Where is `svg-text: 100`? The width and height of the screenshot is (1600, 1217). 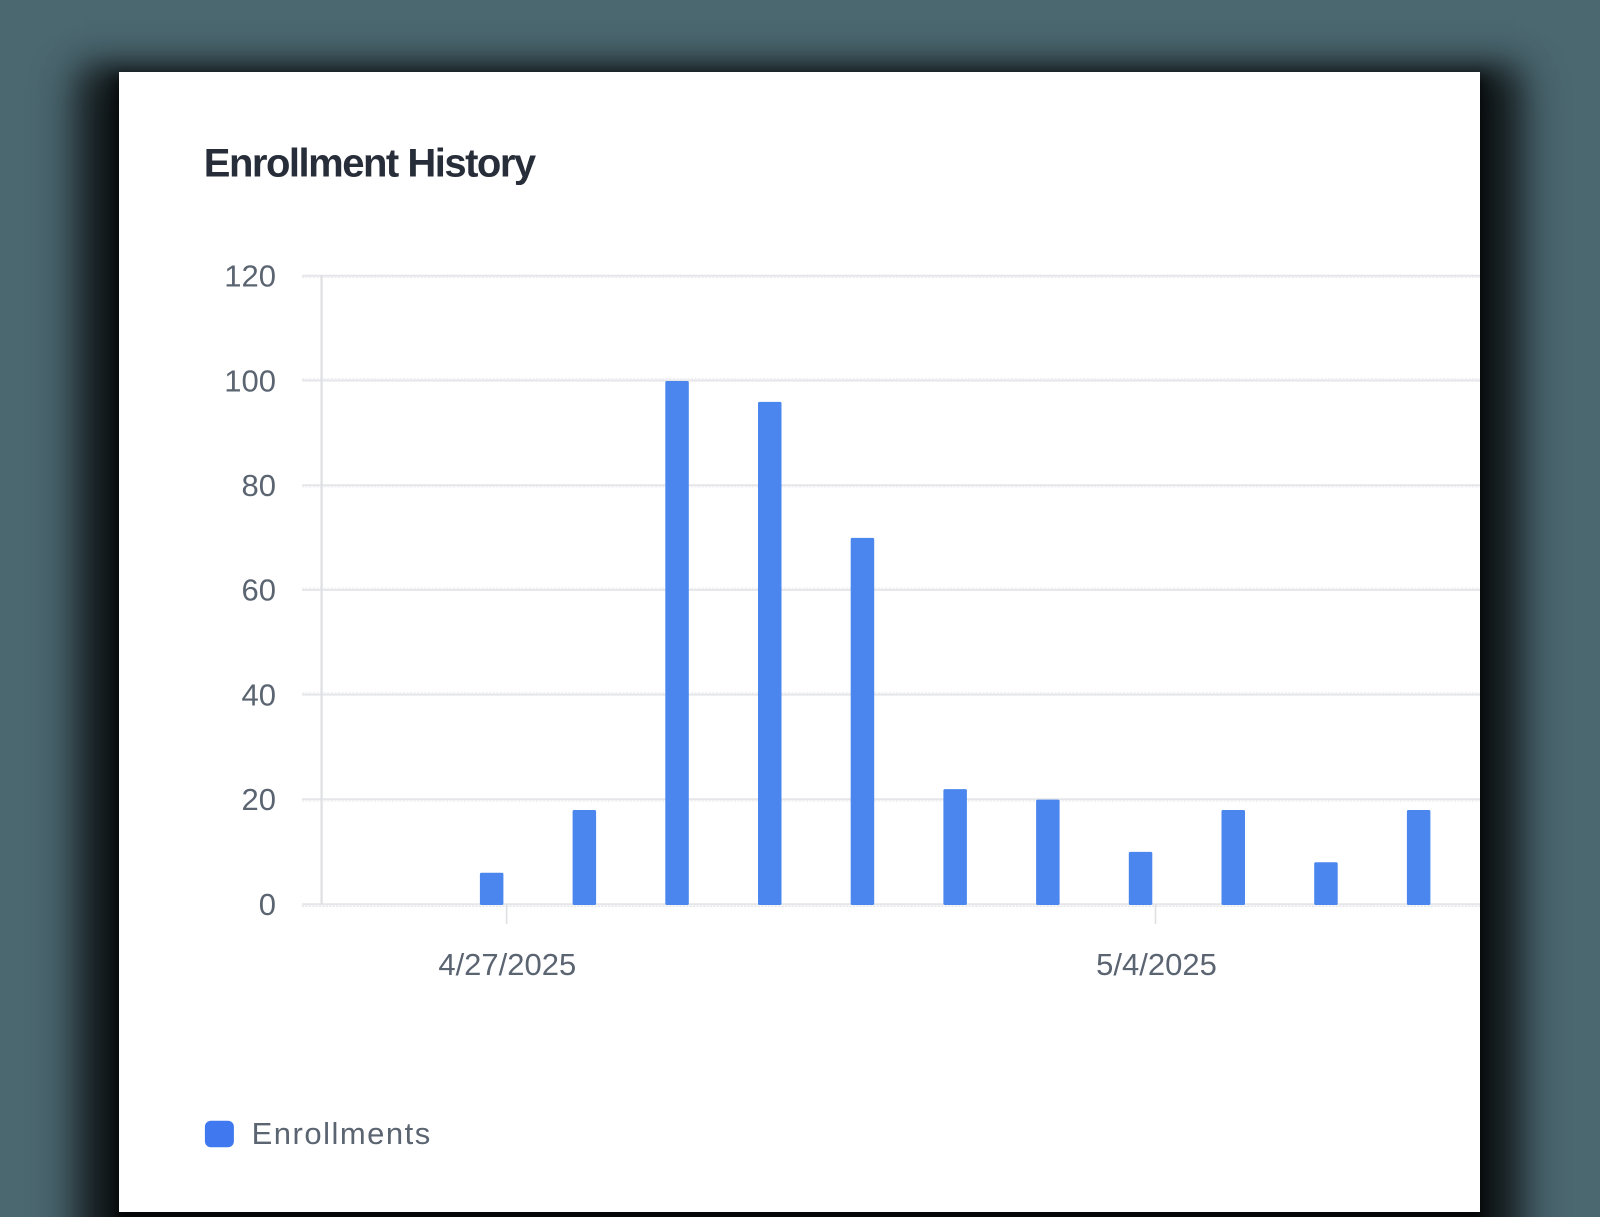
svg-text: 100 is located at coordinates (250, 380).